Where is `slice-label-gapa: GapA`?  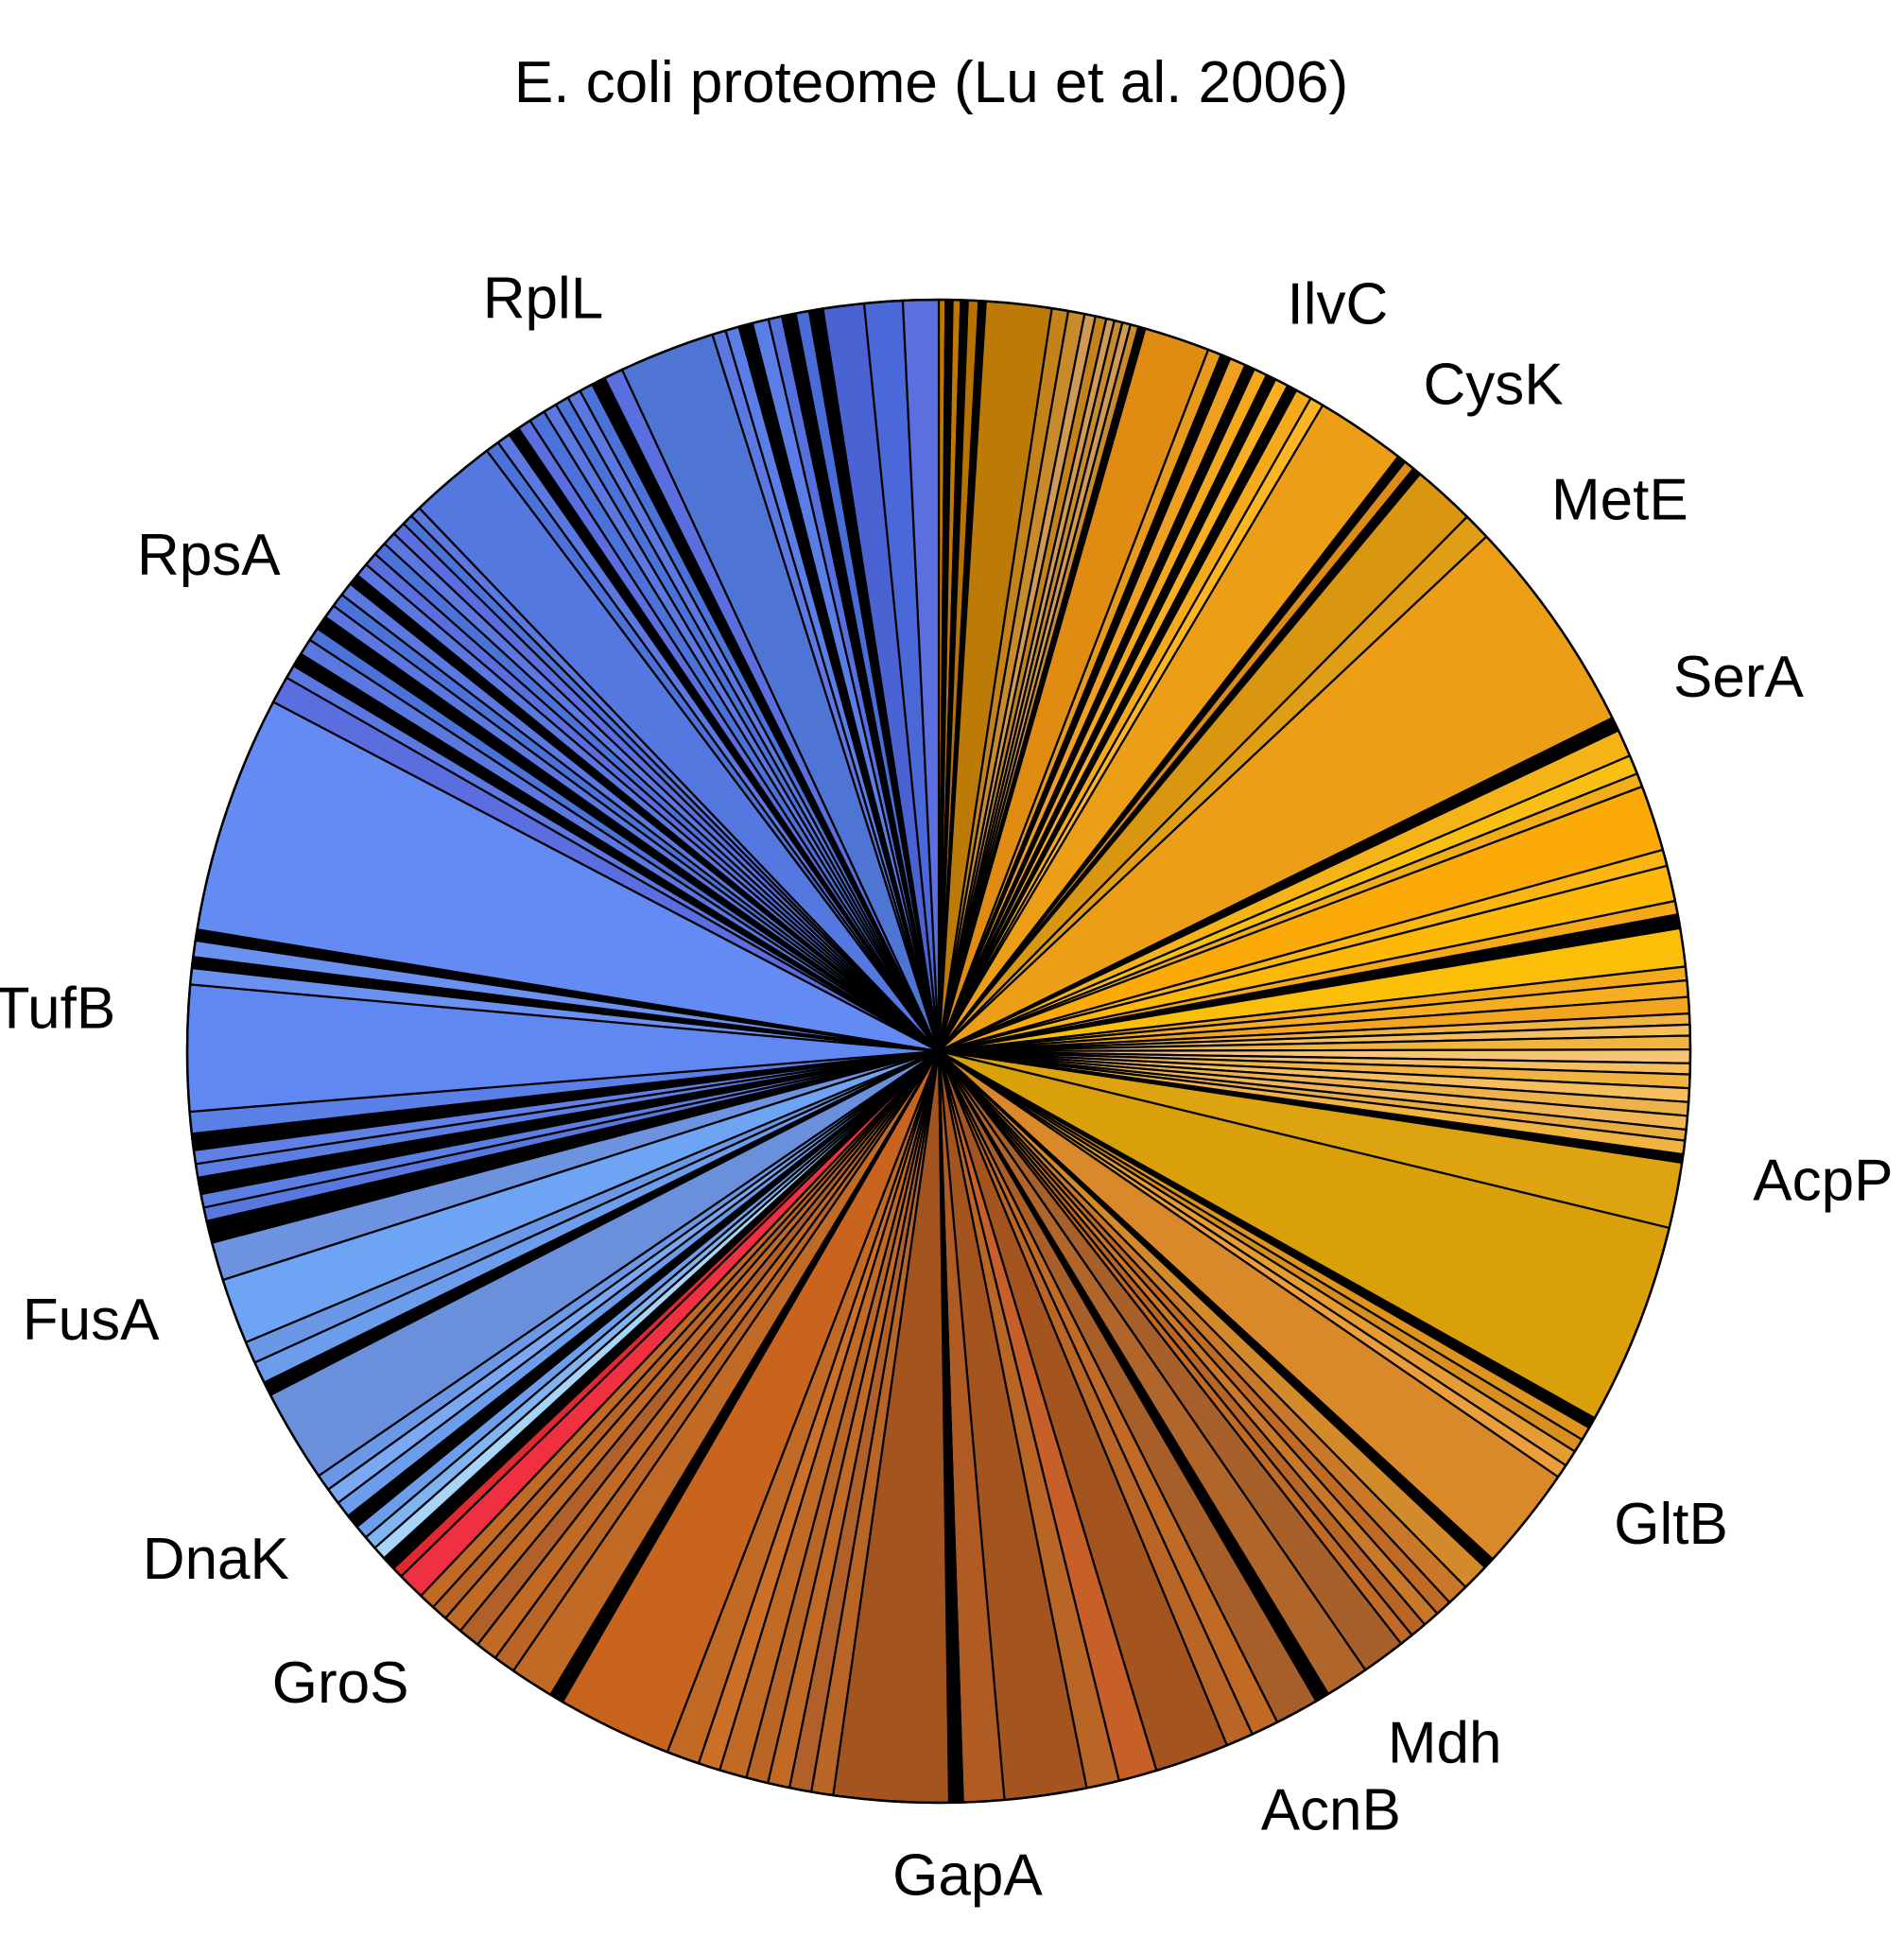
slice-label-gapa: GapA is located at coordinates (967, 1876).